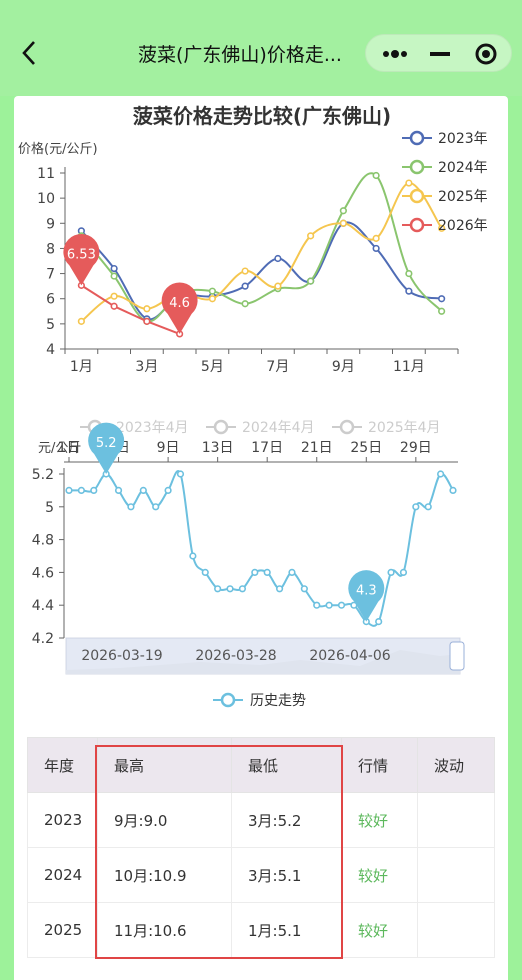 The width and height of the screenshot is (522, 980). What do you see at coordinates (50, 350) in the screenshot?
I see `chart1-ytick-label: 4` at bounding box center [50, 350].